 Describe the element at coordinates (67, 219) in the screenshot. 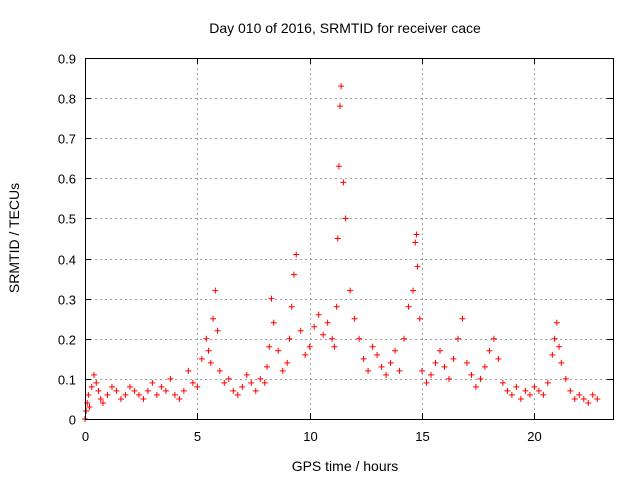

I see `y-tick-label: 0.5` at that location.